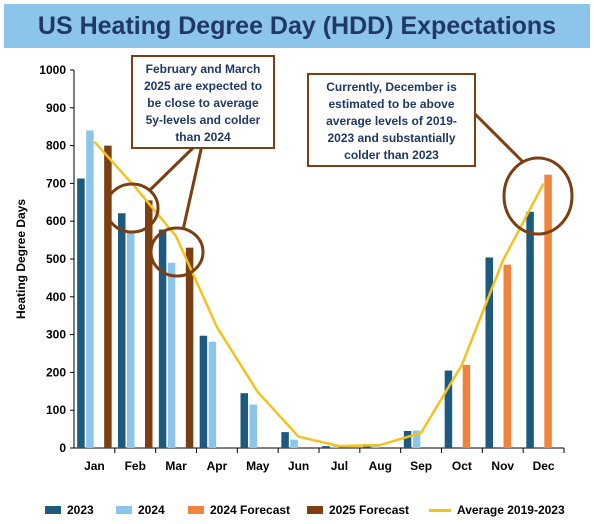 This screenshot has width=594, height=524. I want to click on x-tick-label: Mar, so click(176, 466).